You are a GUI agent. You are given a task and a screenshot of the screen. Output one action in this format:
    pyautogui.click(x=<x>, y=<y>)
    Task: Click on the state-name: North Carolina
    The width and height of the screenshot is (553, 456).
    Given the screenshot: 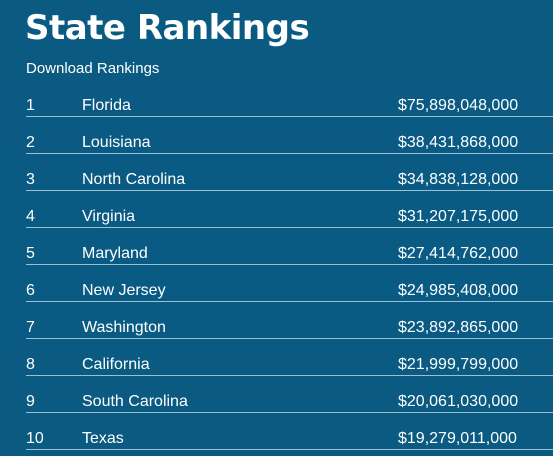 What is the action you would take?
    pyautogui.click(x=134, y=179)
    